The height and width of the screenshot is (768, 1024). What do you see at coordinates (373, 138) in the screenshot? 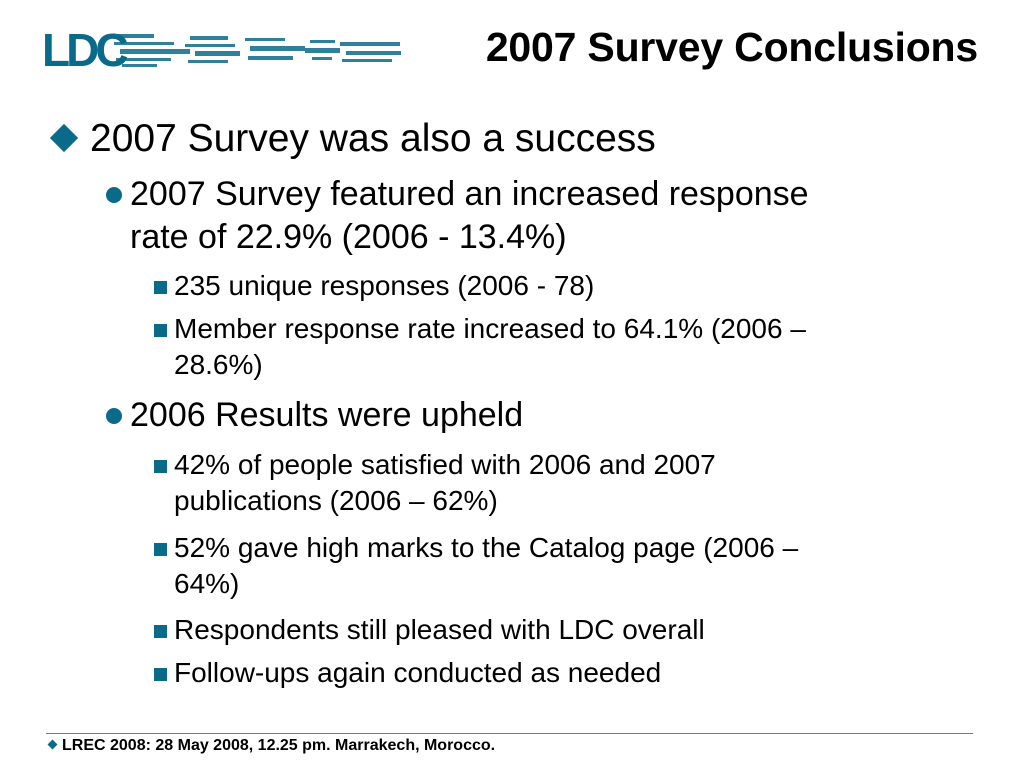
I see `bullet-level1: 2007 Survey was also a success` at bounding box center [373, 138].